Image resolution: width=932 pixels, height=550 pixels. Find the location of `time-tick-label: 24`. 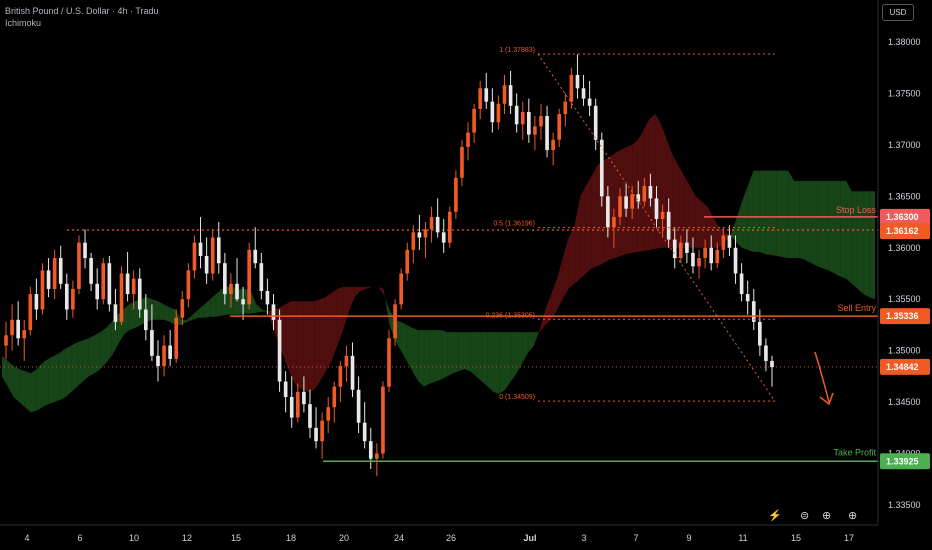

time-tick-label: 24 is located at coordinates (399, 538).